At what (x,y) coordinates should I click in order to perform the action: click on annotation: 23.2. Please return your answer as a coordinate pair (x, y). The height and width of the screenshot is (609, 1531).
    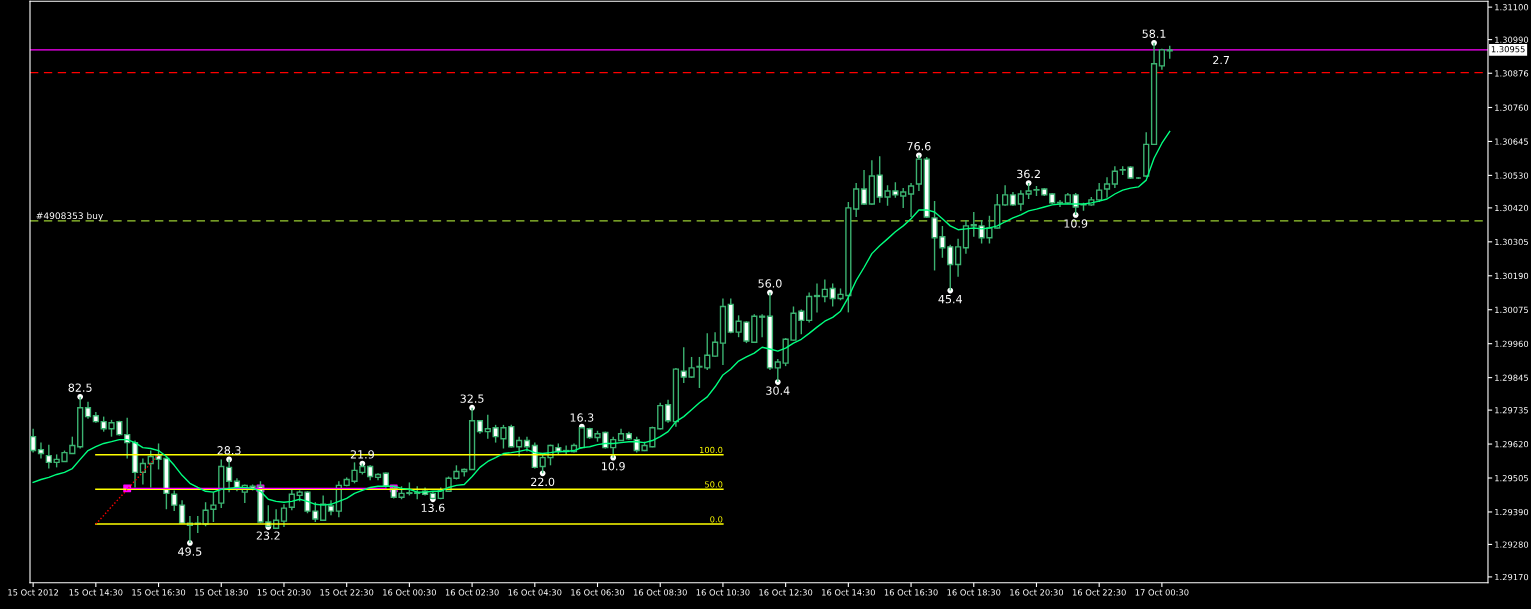
    Looking at the image, I should click on (268, 535).